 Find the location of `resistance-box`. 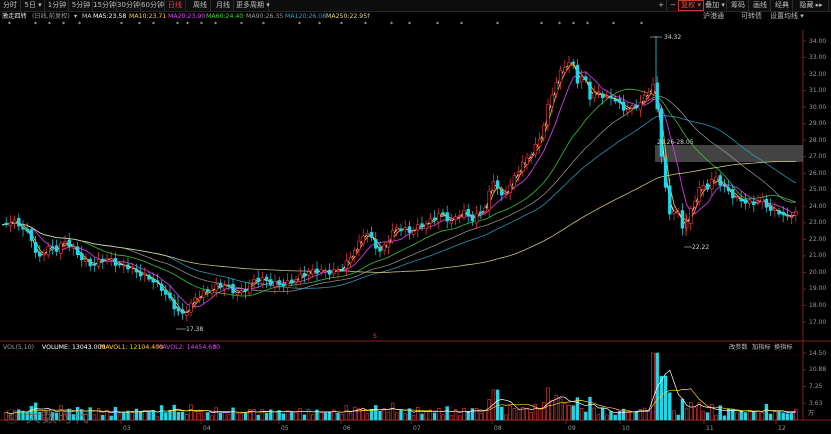

resistance-box is located at coordinates (729, 153).